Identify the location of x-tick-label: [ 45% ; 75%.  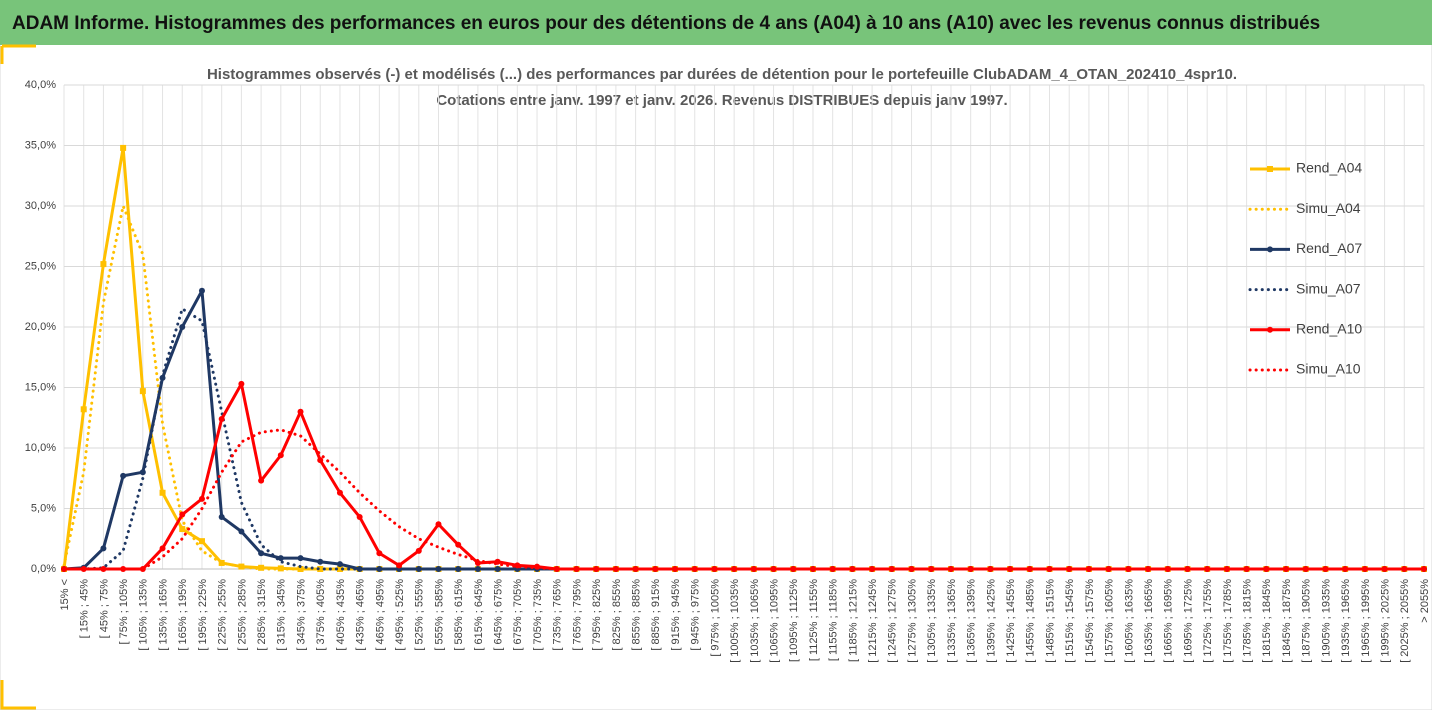
(104, 609).